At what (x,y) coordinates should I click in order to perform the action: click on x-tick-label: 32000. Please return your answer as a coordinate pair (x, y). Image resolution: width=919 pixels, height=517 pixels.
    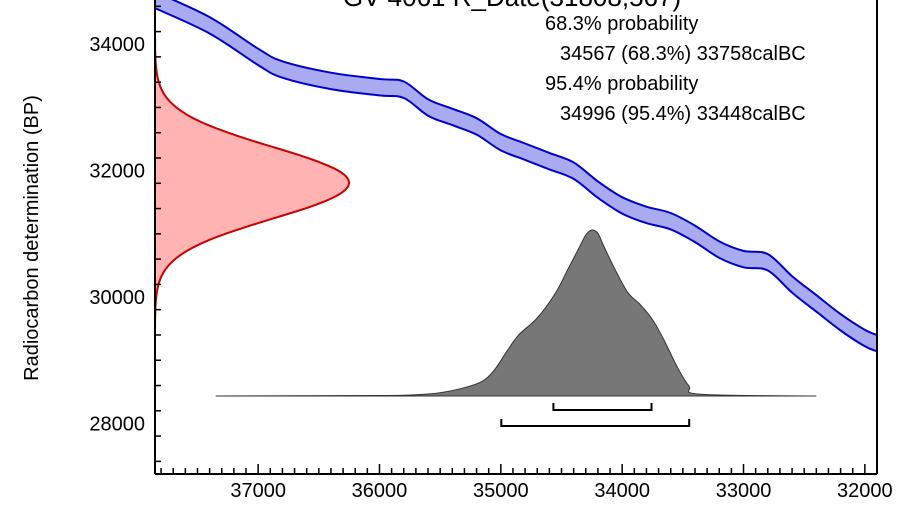
    Looking at the image, I should click on (865, 491).